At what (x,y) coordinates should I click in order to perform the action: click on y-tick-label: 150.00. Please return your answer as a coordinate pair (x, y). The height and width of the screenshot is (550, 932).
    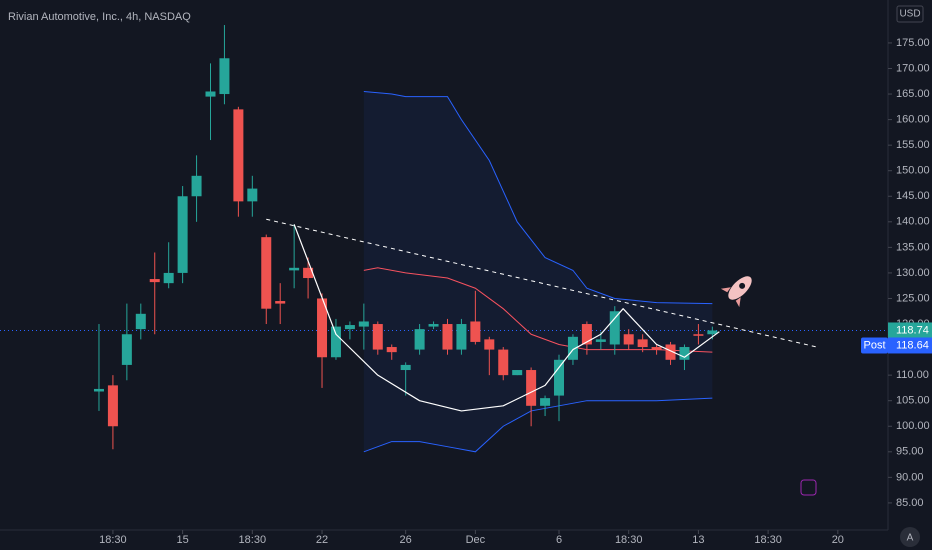
    Looking at the image, I should click on (913, 171).